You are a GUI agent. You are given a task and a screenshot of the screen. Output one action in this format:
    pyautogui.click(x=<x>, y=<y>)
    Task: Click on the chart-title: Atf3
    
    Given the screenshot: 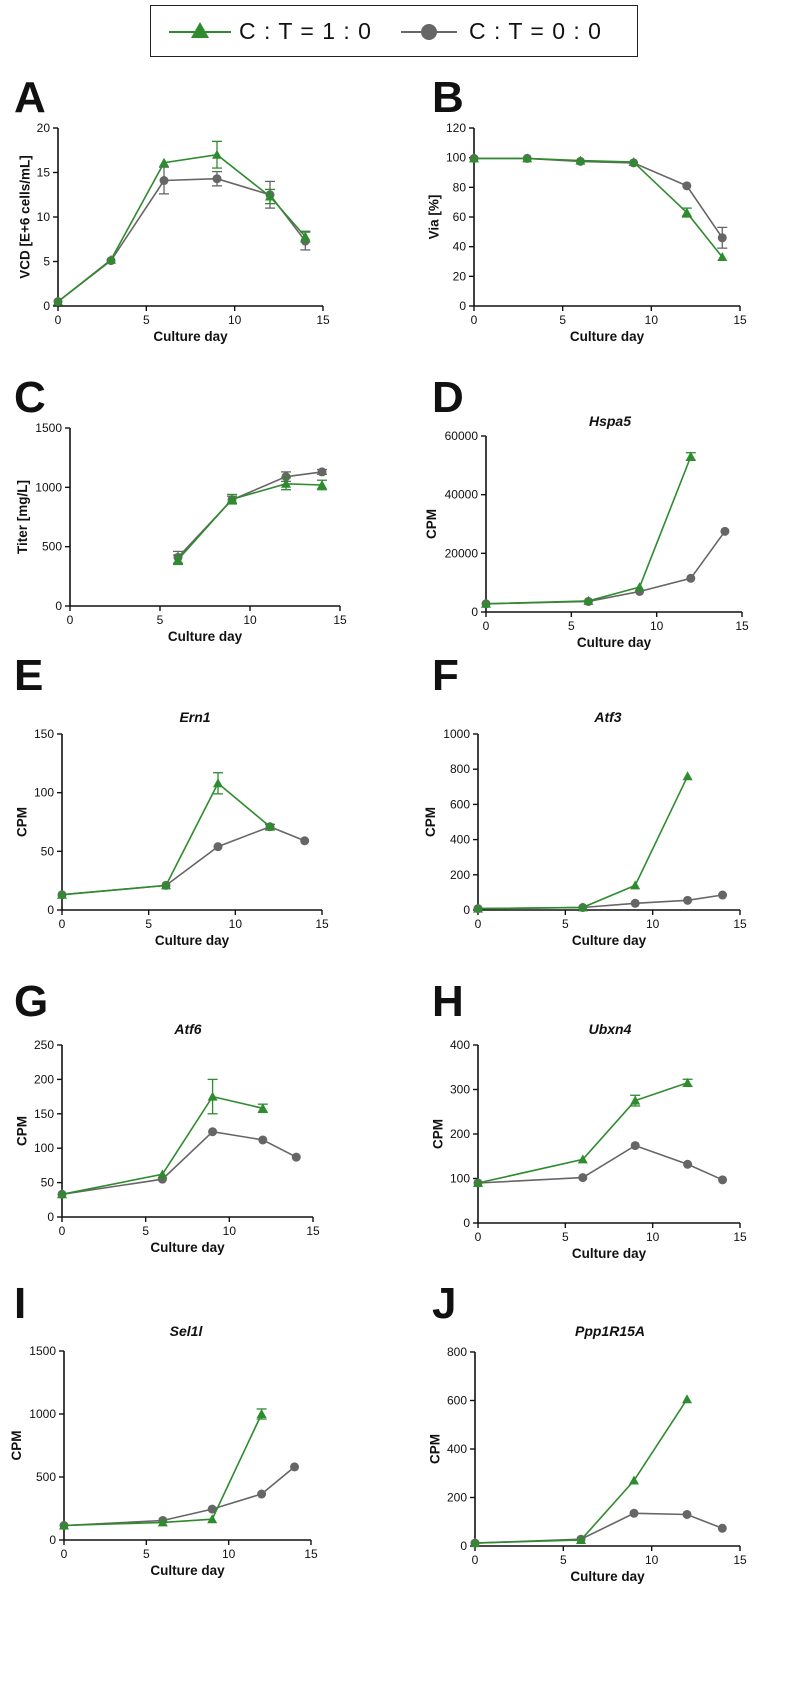 What is the action you would take?
    pyautogui.click(x=607, y=717)
    